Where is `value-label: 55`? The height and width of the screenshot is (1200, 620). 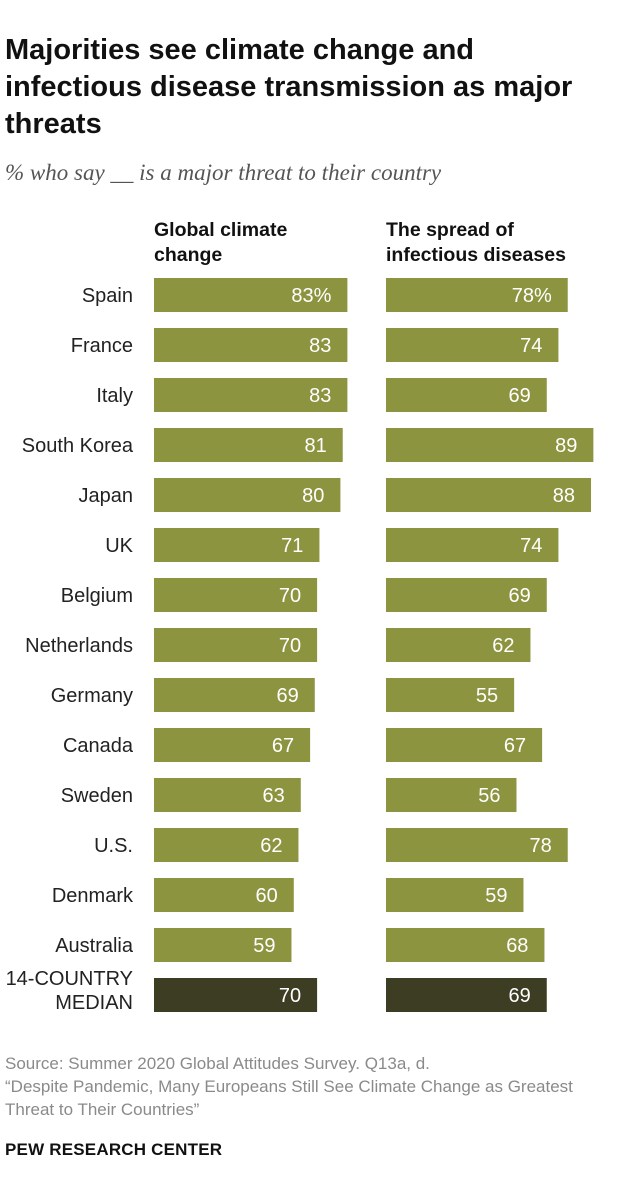
value-label: 55 is located at coordinates (487, 696).